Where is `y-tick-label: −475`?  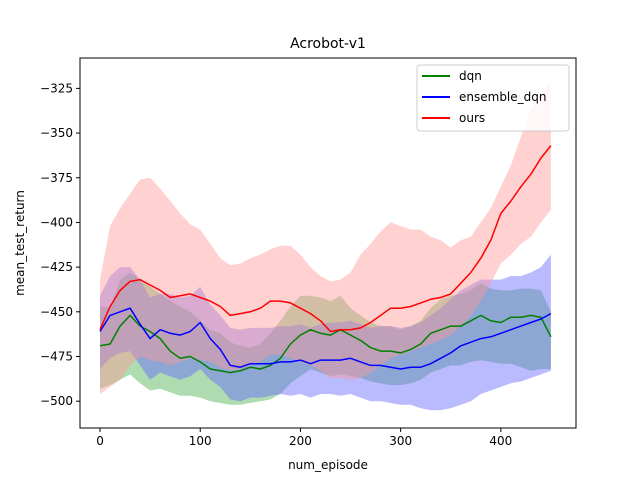 y-tick-label: −475 is located at coordinates (56, 357).